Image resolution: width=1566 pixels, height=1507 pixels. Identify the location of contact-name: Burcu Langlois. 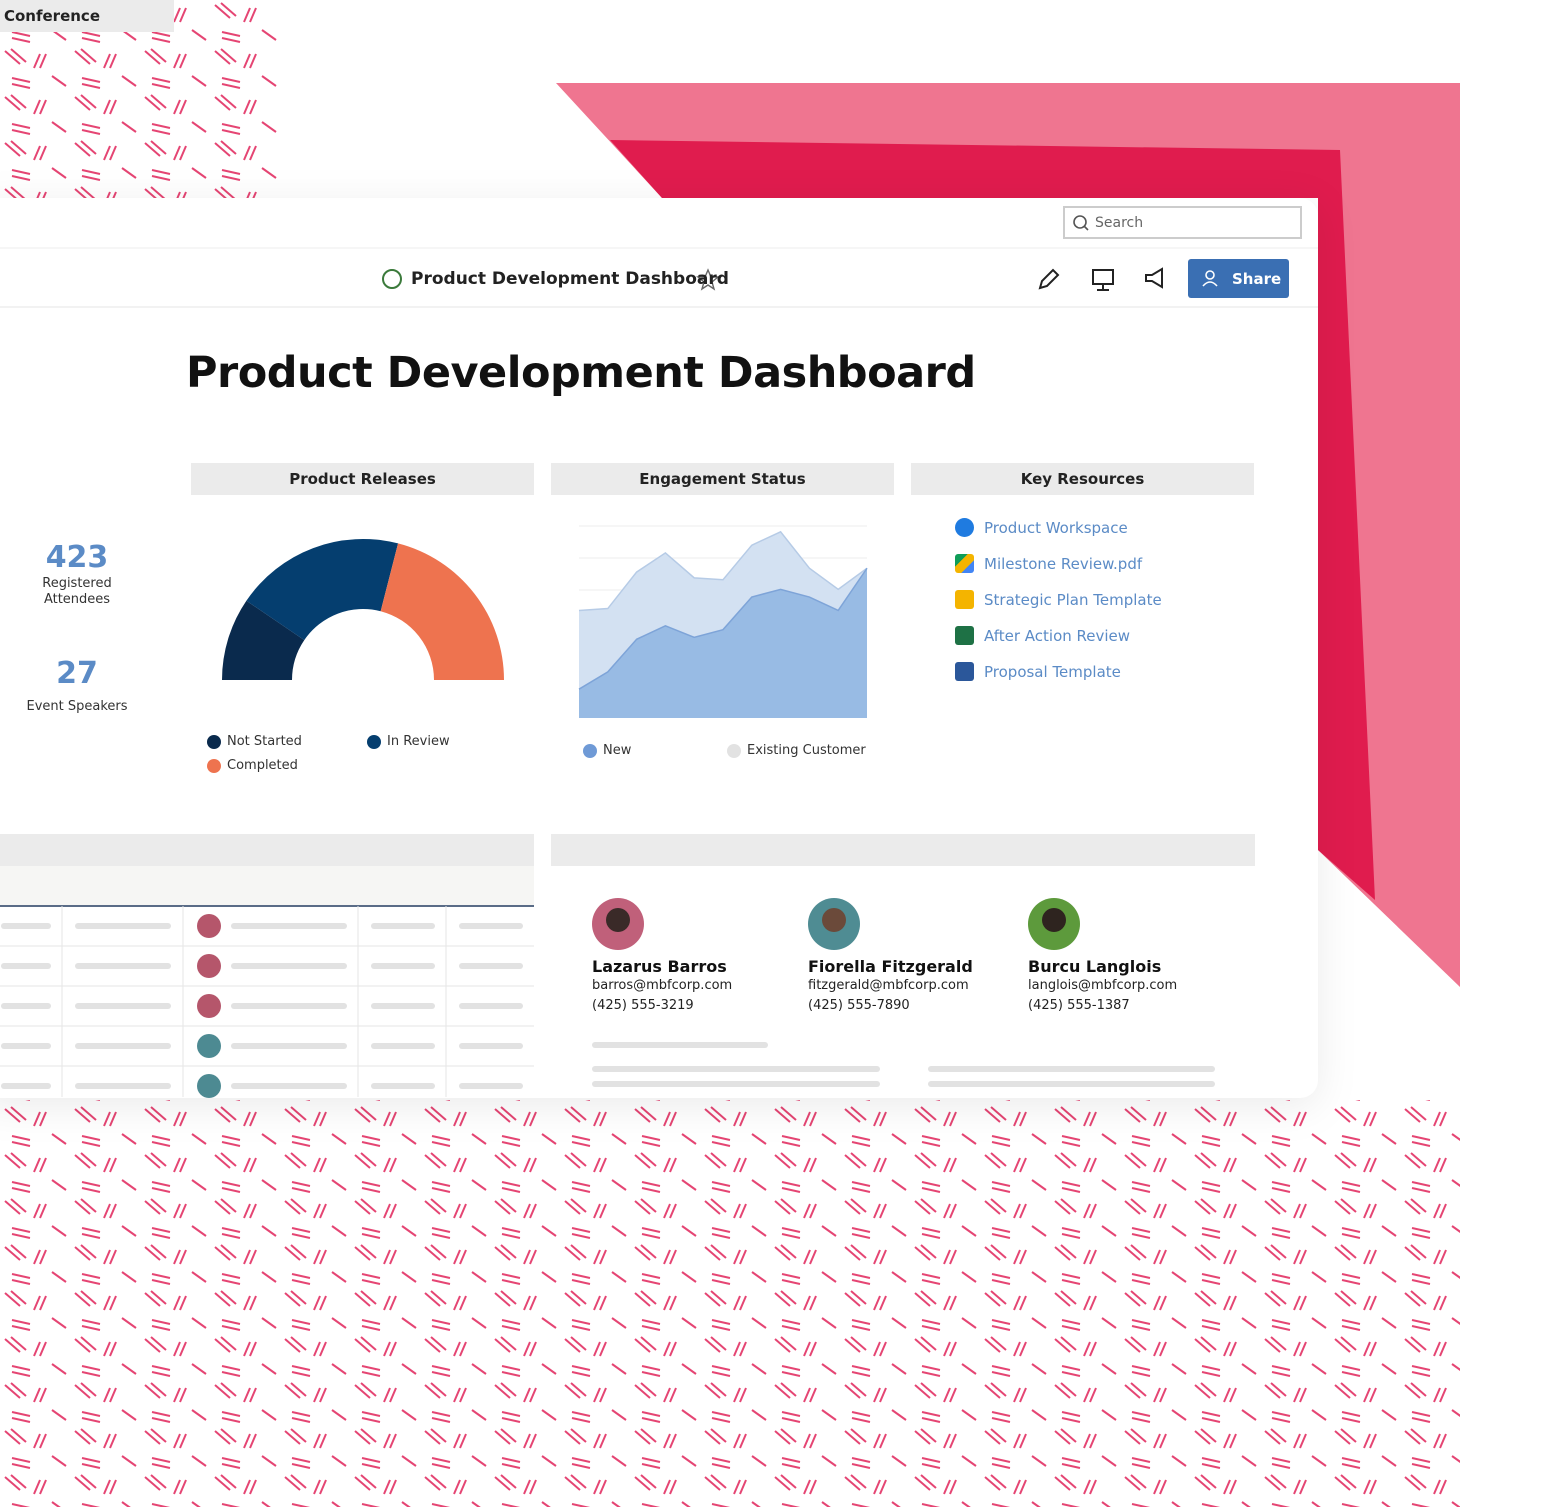
(1095, 966).